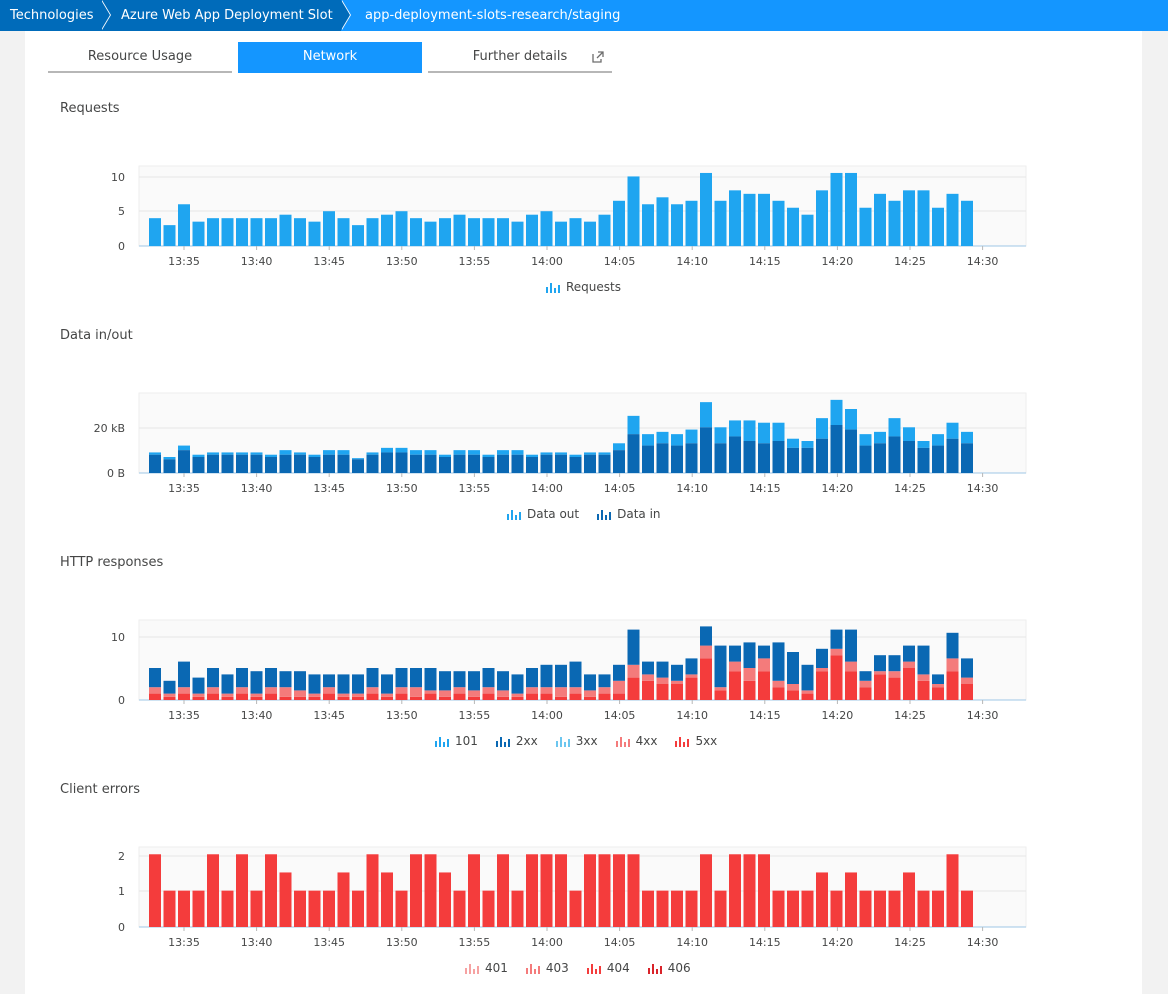  I want to click on tab-bar: Resource Usage Network Further details, so click(333, 57).